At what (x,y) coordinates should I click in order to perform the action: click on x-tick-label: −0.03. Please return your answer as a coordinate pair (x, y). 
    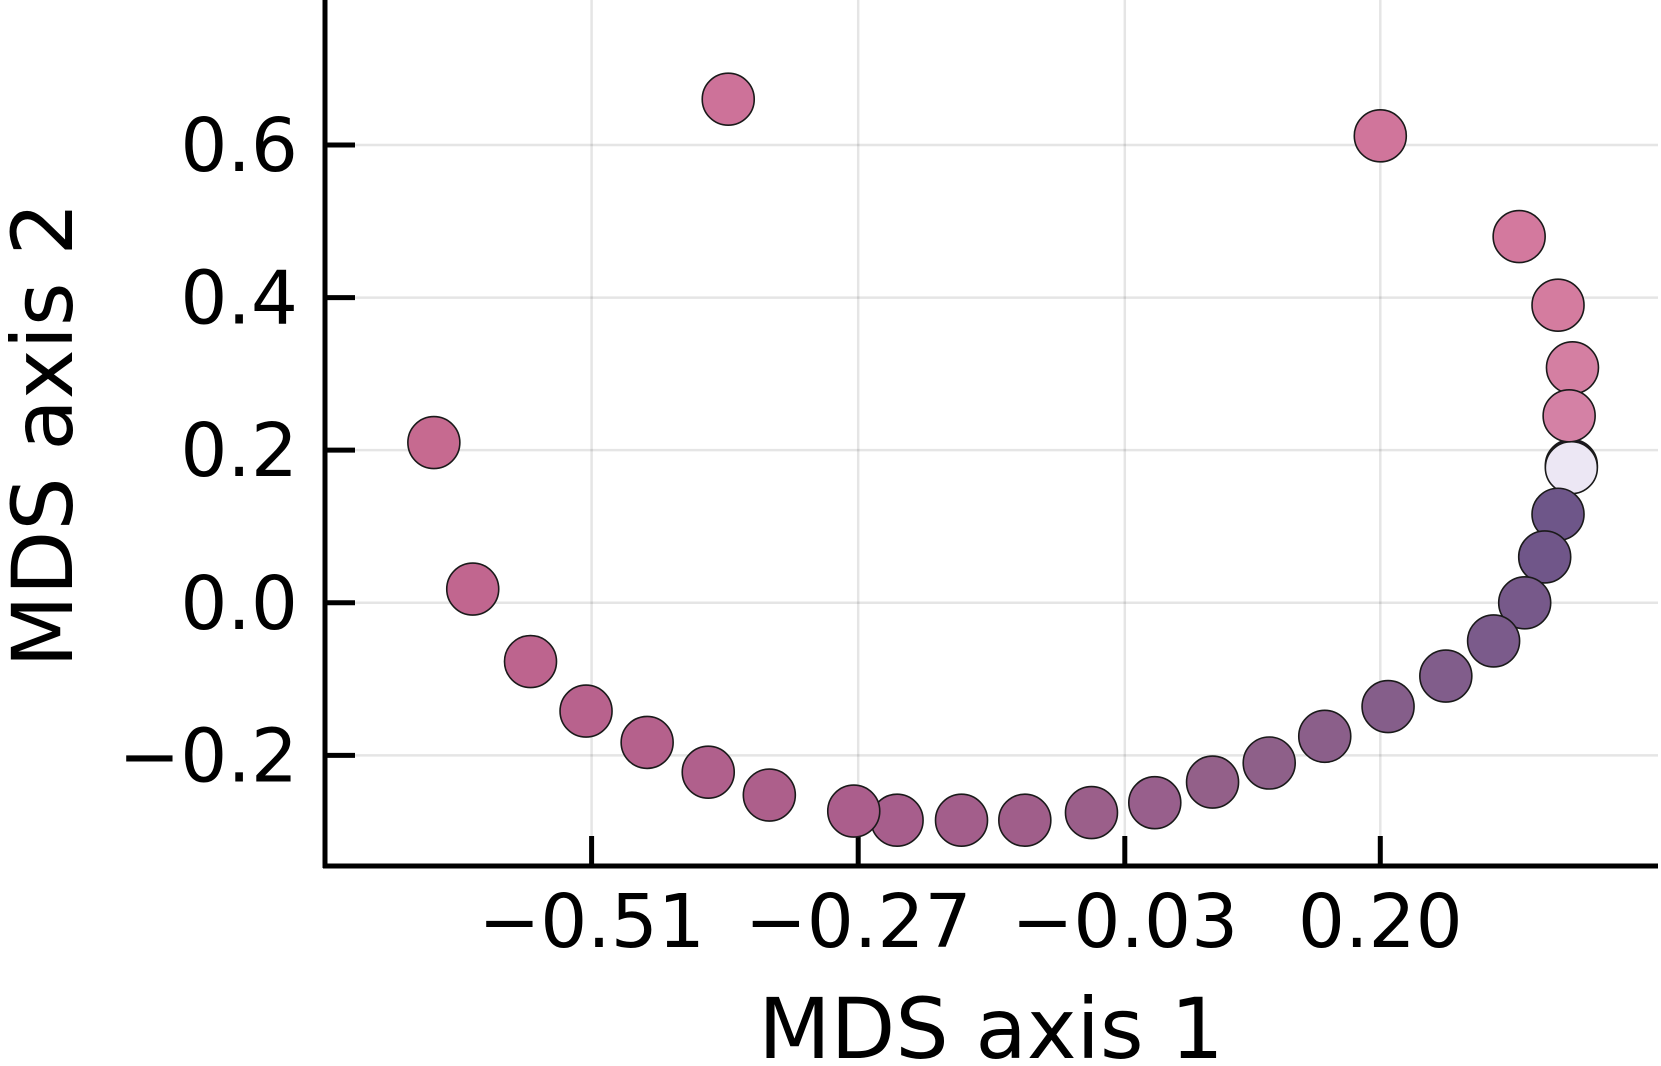
    Looking at the image, I should click on (1124, 922).